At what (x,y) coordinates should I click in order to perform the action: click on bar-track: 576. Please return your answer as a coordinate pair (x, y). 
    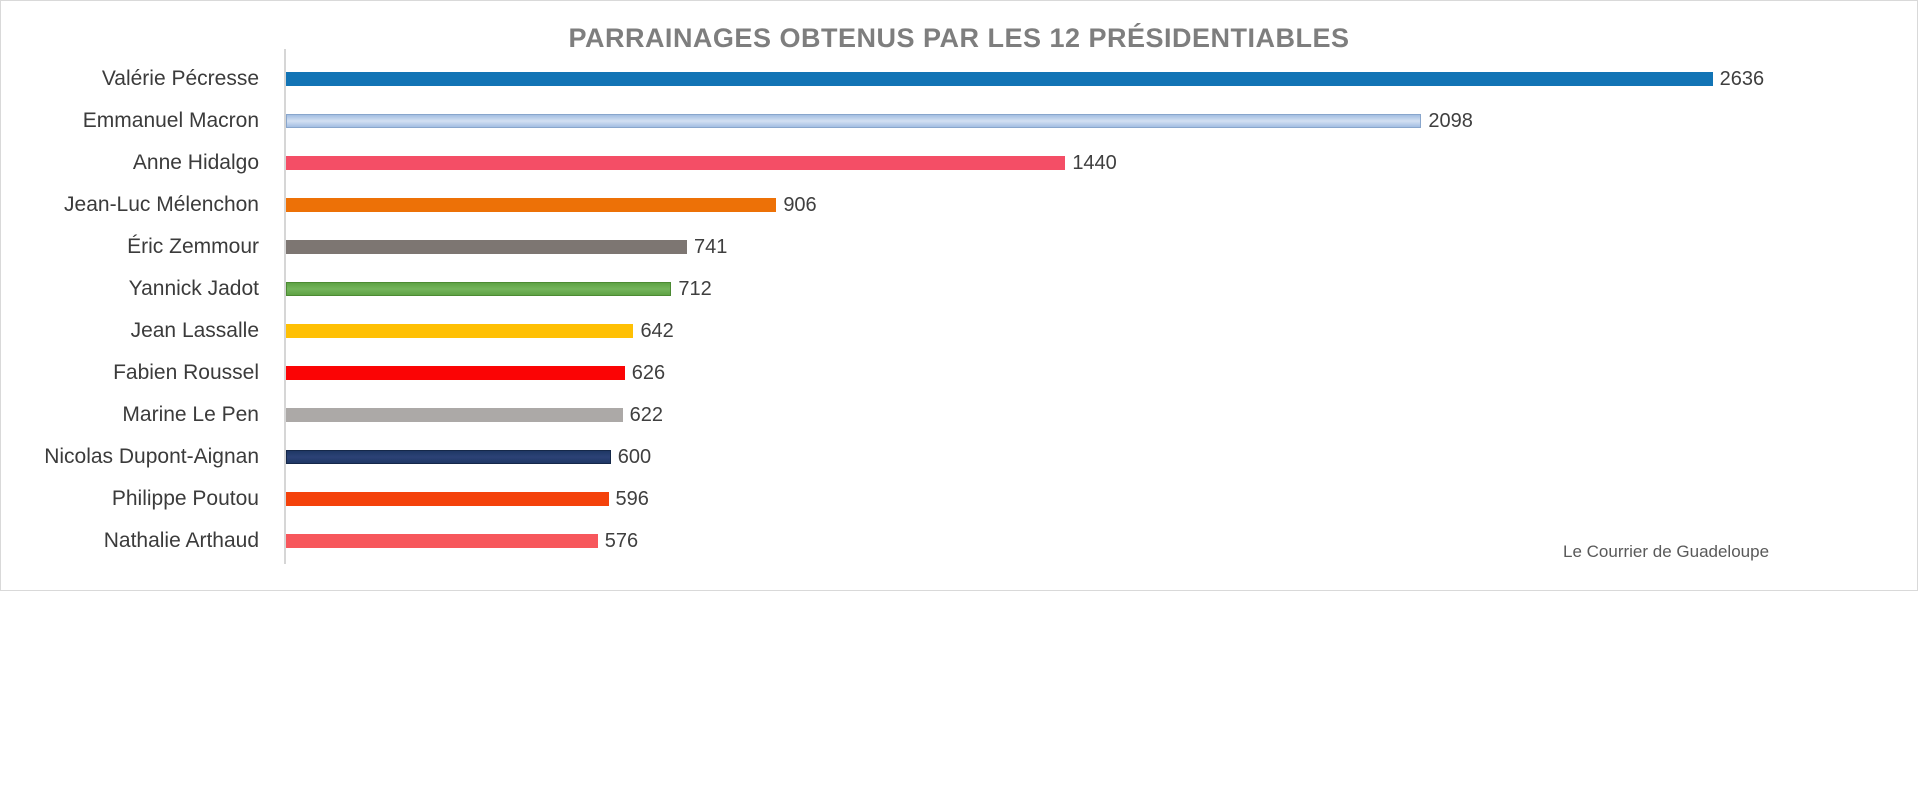
    Looking at the image, I should click on (1100, 541).